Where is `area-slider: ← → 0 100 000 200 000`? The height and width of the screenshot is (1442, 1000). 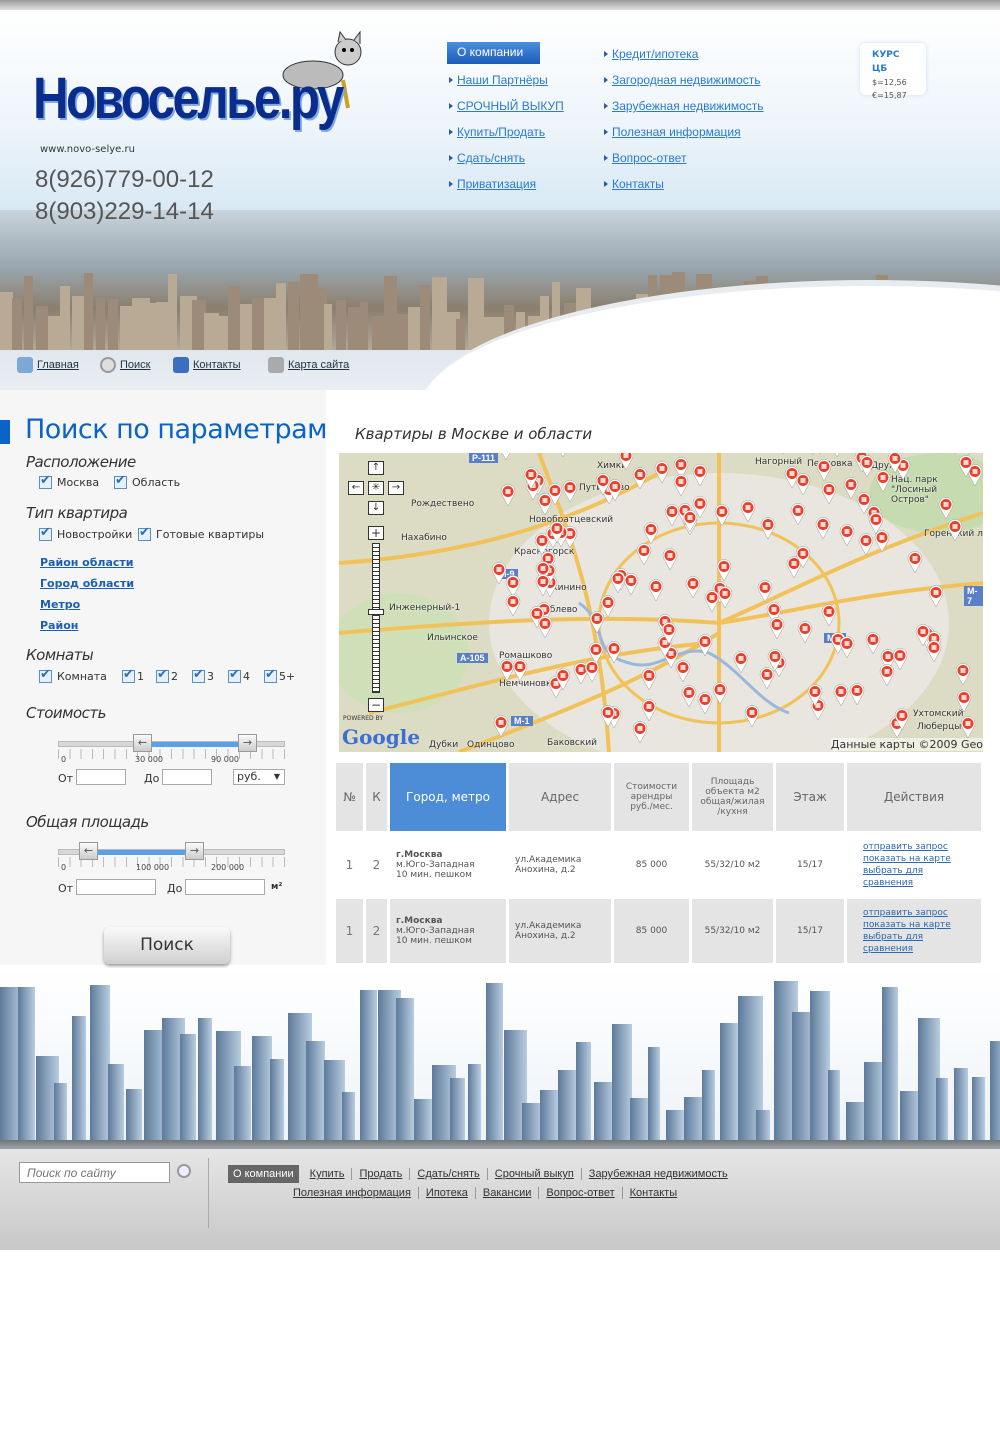 area-slider: ← → 0 100 000 200 000 is located at coordinates (171, 858).